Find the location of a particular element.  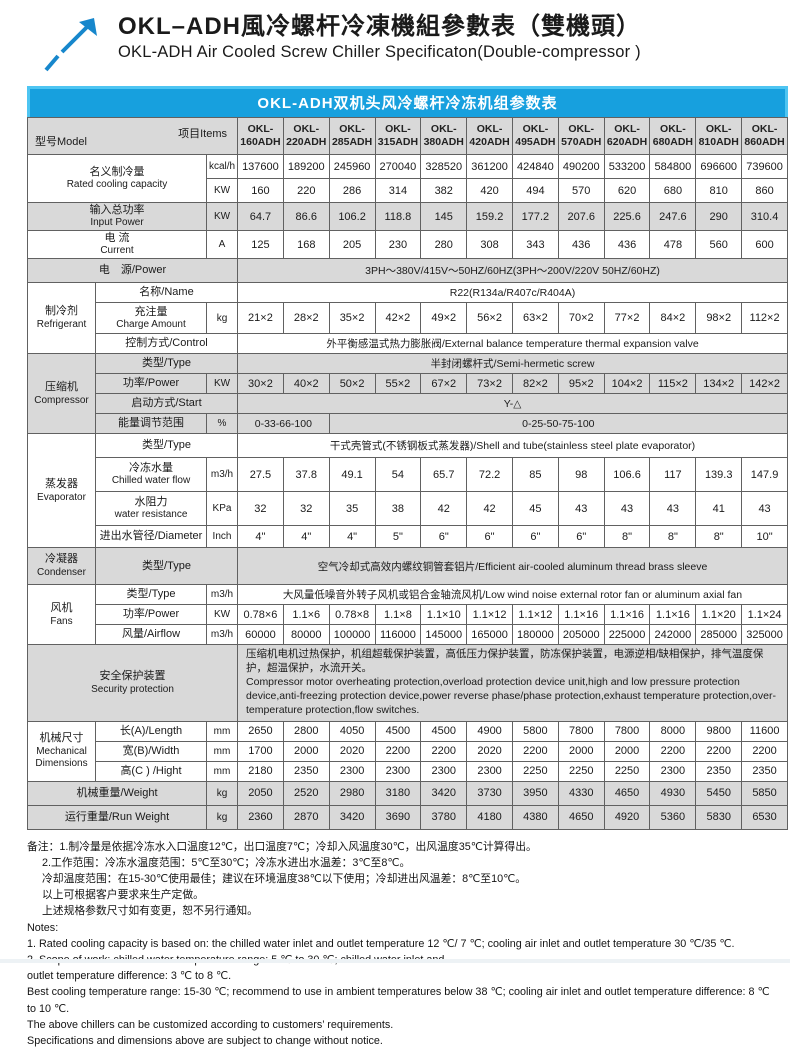

model-header-cell: OKL- 570ADH is located at coordinates (581, 136).